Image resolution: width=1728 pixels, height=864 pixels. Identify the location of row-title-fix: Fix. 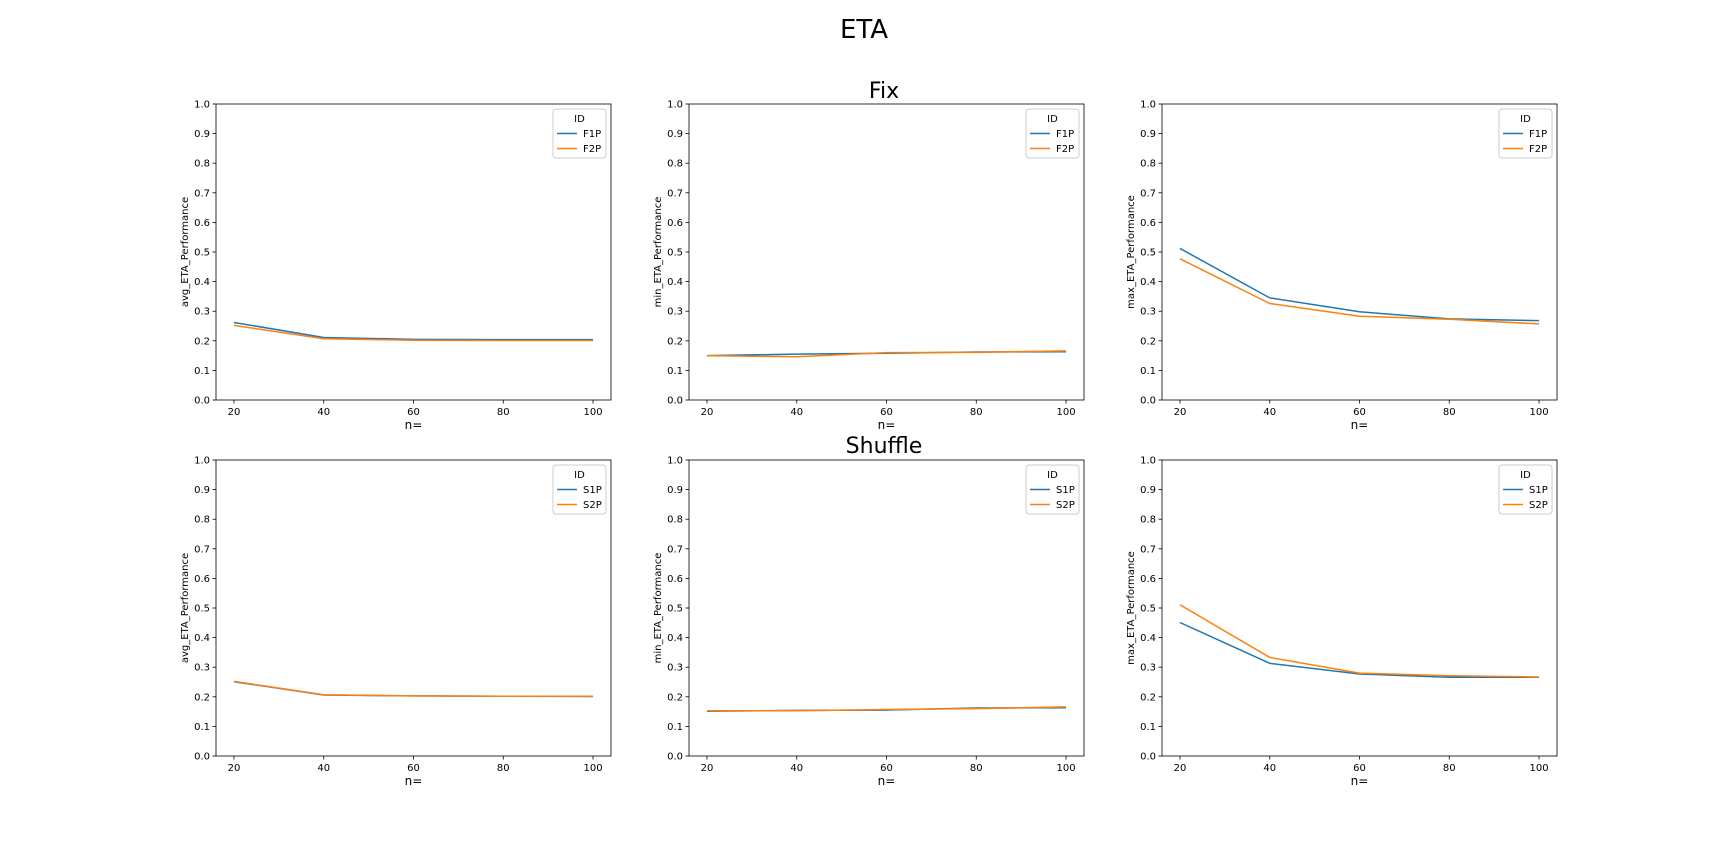
(884, 91).